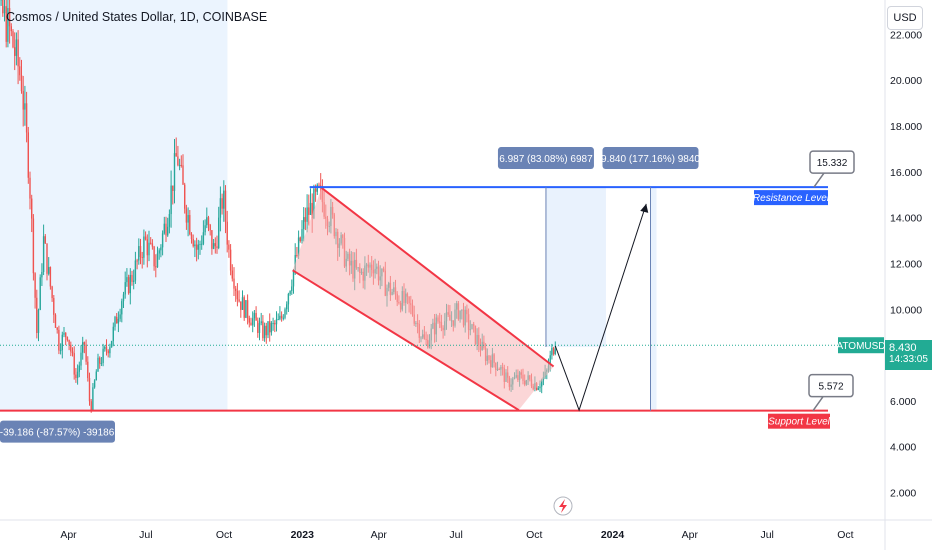  What do you see at coordinates (575, 267) in the screenshot?
I see `measure-zone-mid` at bounding box center [575, 267].